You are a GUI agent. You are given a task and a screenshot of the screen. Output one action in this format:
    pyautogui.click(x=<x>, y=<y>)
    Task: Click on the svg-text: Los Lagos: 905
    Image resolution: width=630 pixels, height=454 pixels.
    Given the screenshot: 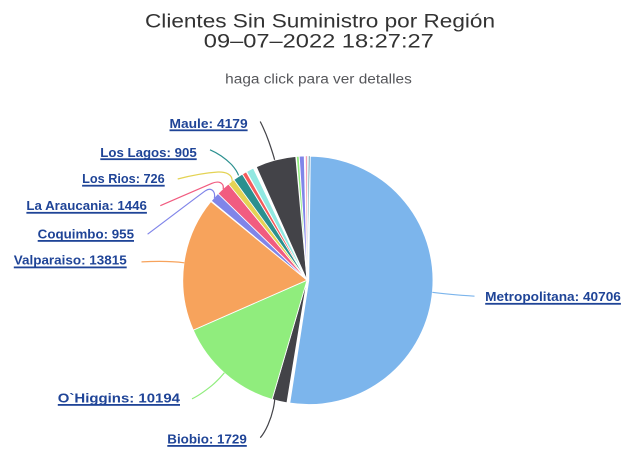 What is the action you would take?
    pyautogui.click(x=148, y=152)
    